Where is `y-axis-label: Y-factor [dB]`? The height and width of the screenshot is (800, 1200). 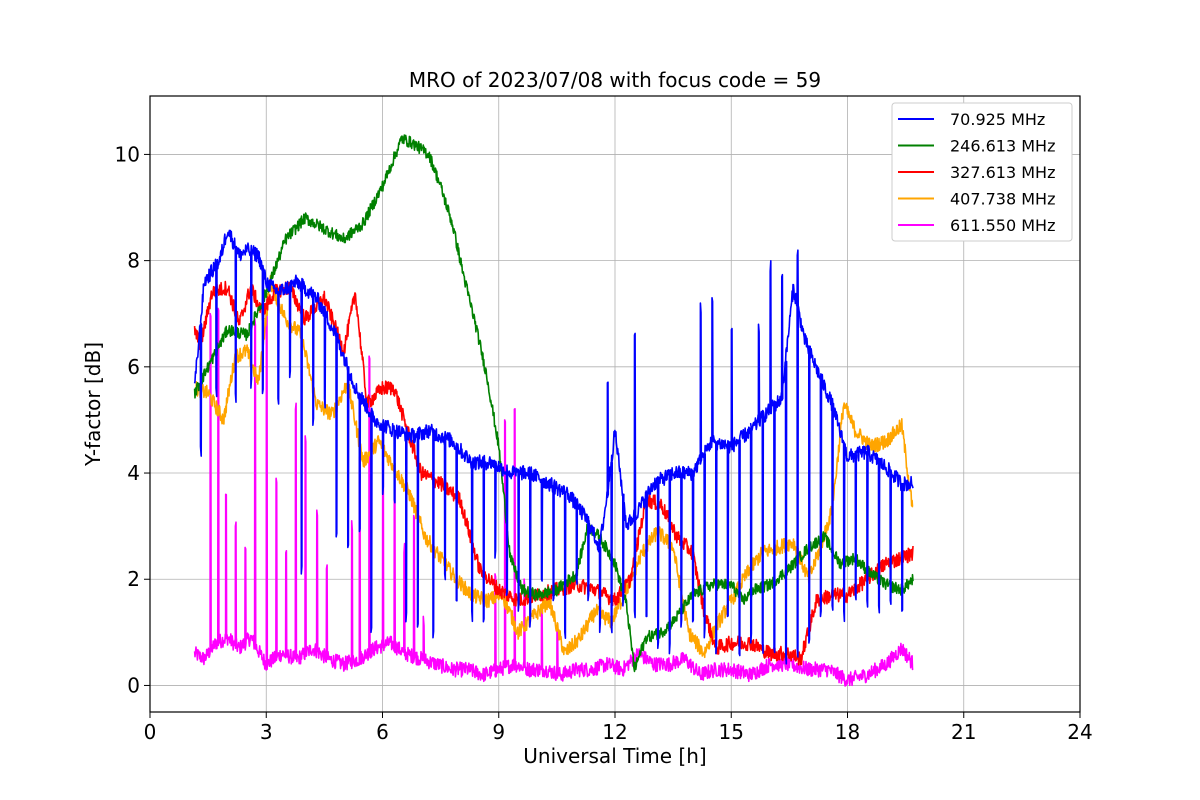 y-axis-label: Y-factor [dB] is located at coordinates (93, 404).